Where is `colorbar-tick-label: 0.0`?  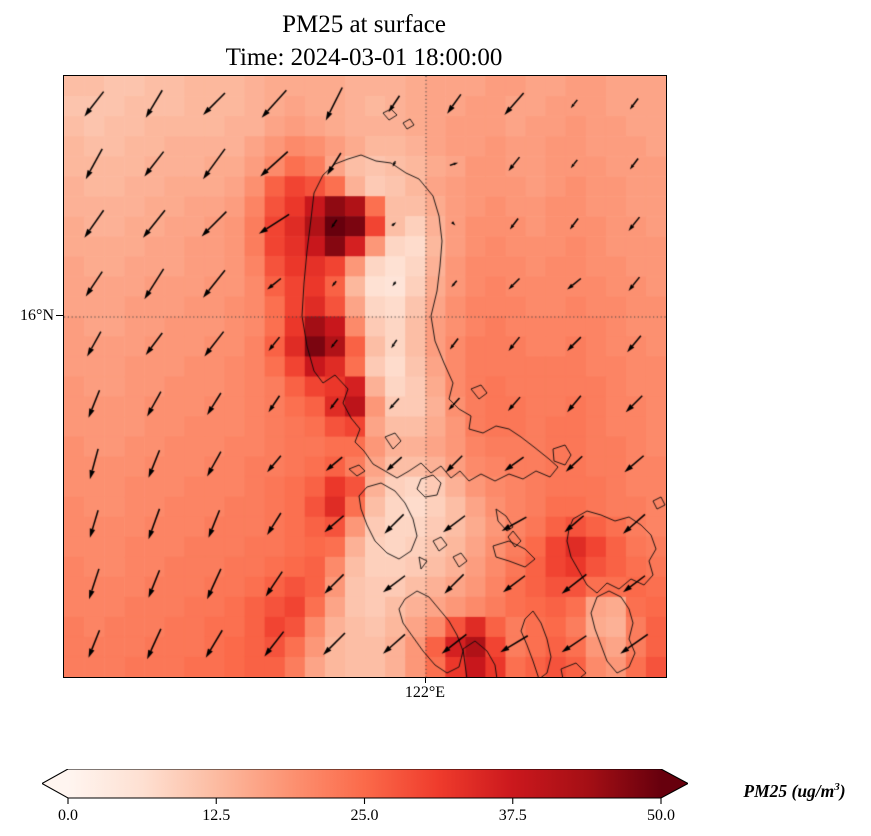 colorbar-tick-label: 0.0 is located at coordinates (68, 815).